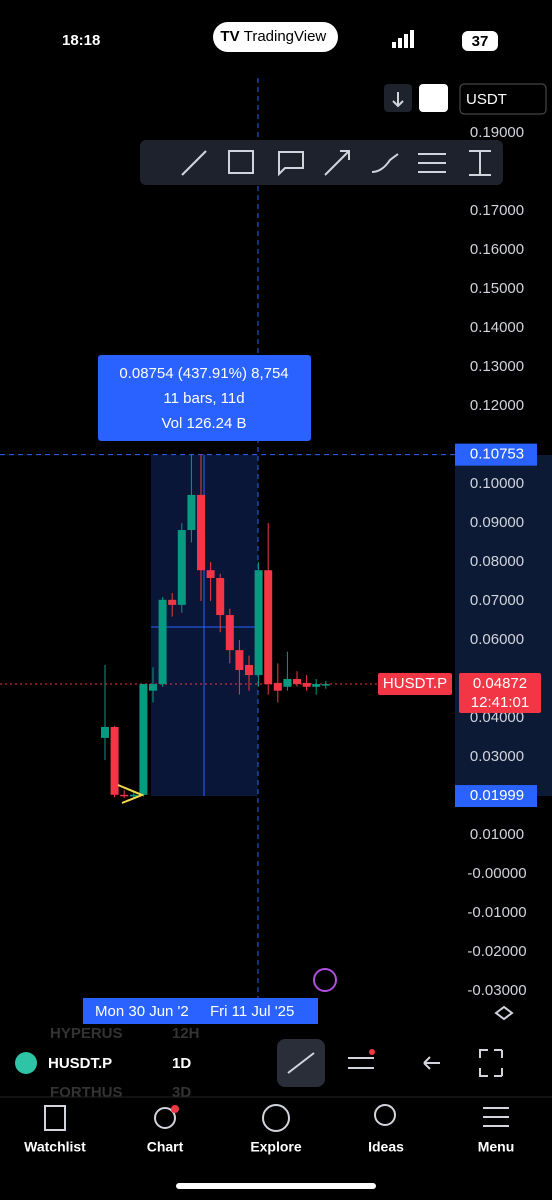 The width and height of the screenshot is (552, 1200). What do you see at coordinates (86, 1033) in the screenshot?
I see `behind-symbol: HYPERUS` at bounding box center [86, 1033].